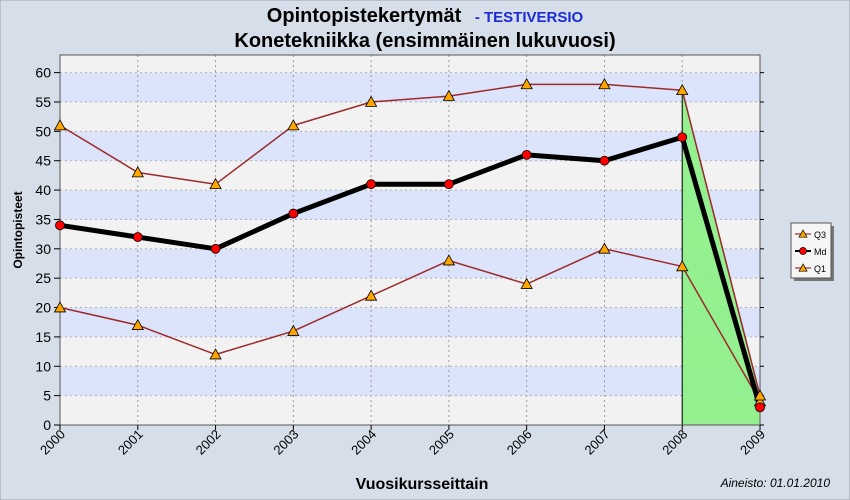 This screenshot has height=500, width=850. What do you see at coordinates (775, 483) in the screenshot?
I see `data-source-note: Aineisto: 01.01.2010` at bounding box center [775, 483].